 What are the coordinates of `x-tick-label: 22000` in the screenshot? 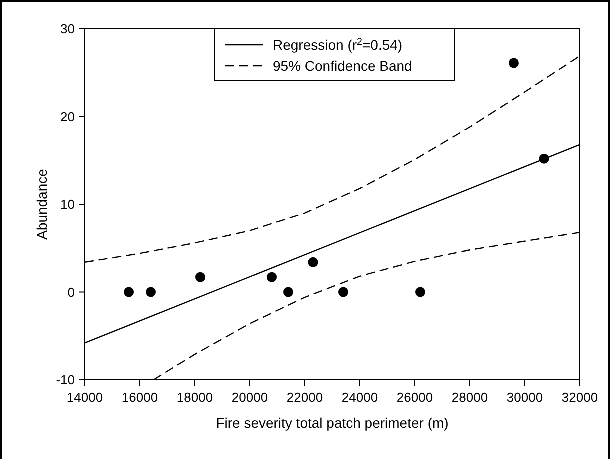 It's located at (305, 397).